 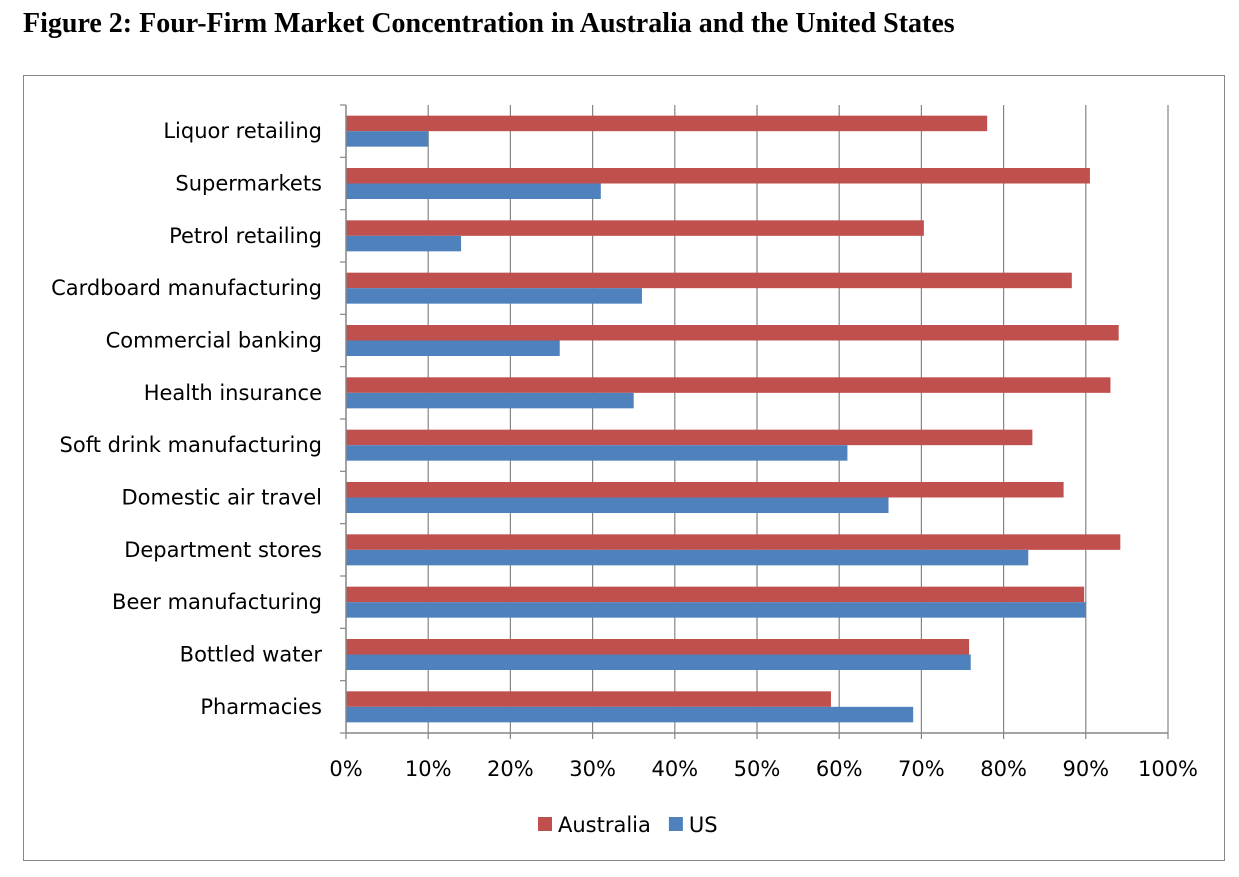 I want to click on legend: Australia US, so click(x=628, y=825).